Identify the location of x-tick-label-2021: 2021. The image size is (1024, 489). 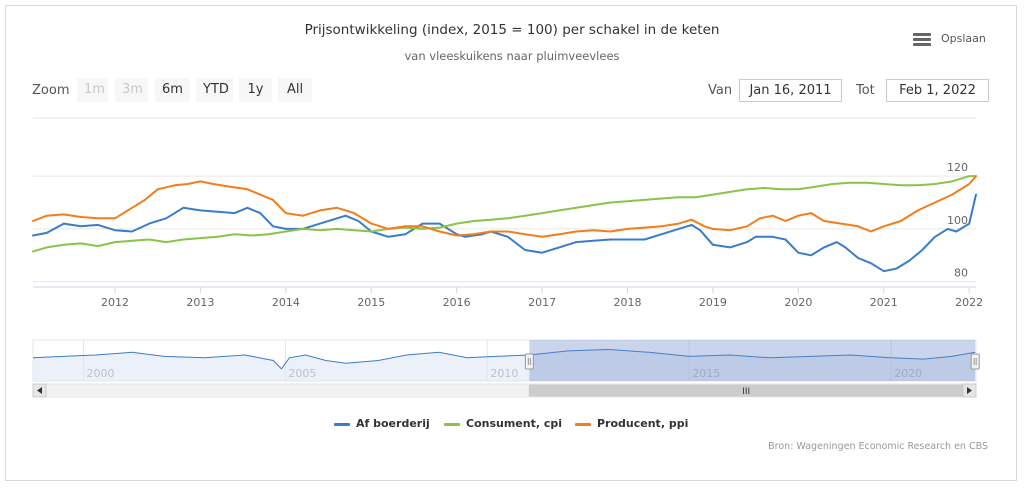
(884, 302).